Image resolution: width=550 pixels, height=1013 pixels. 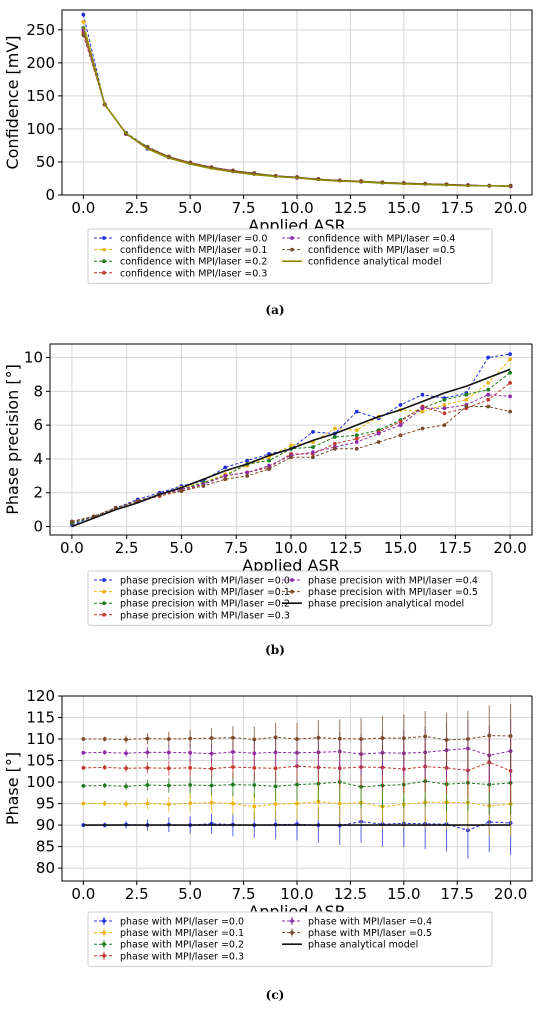 What do you see at coordinates (45, 868) in the screenshot?
I see `y-tick-label: 80` at bounding box center [45, 868].